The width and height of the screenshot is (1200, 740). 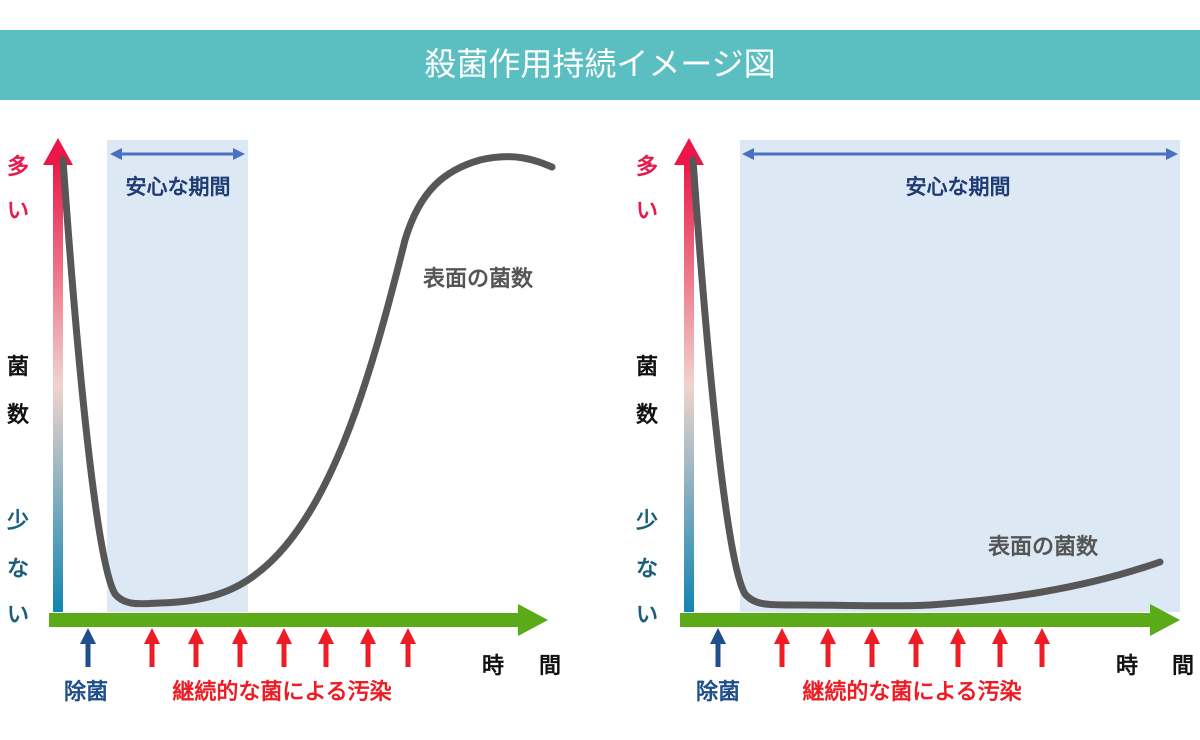 I want to click on title-band, so click(x=600, y=65).